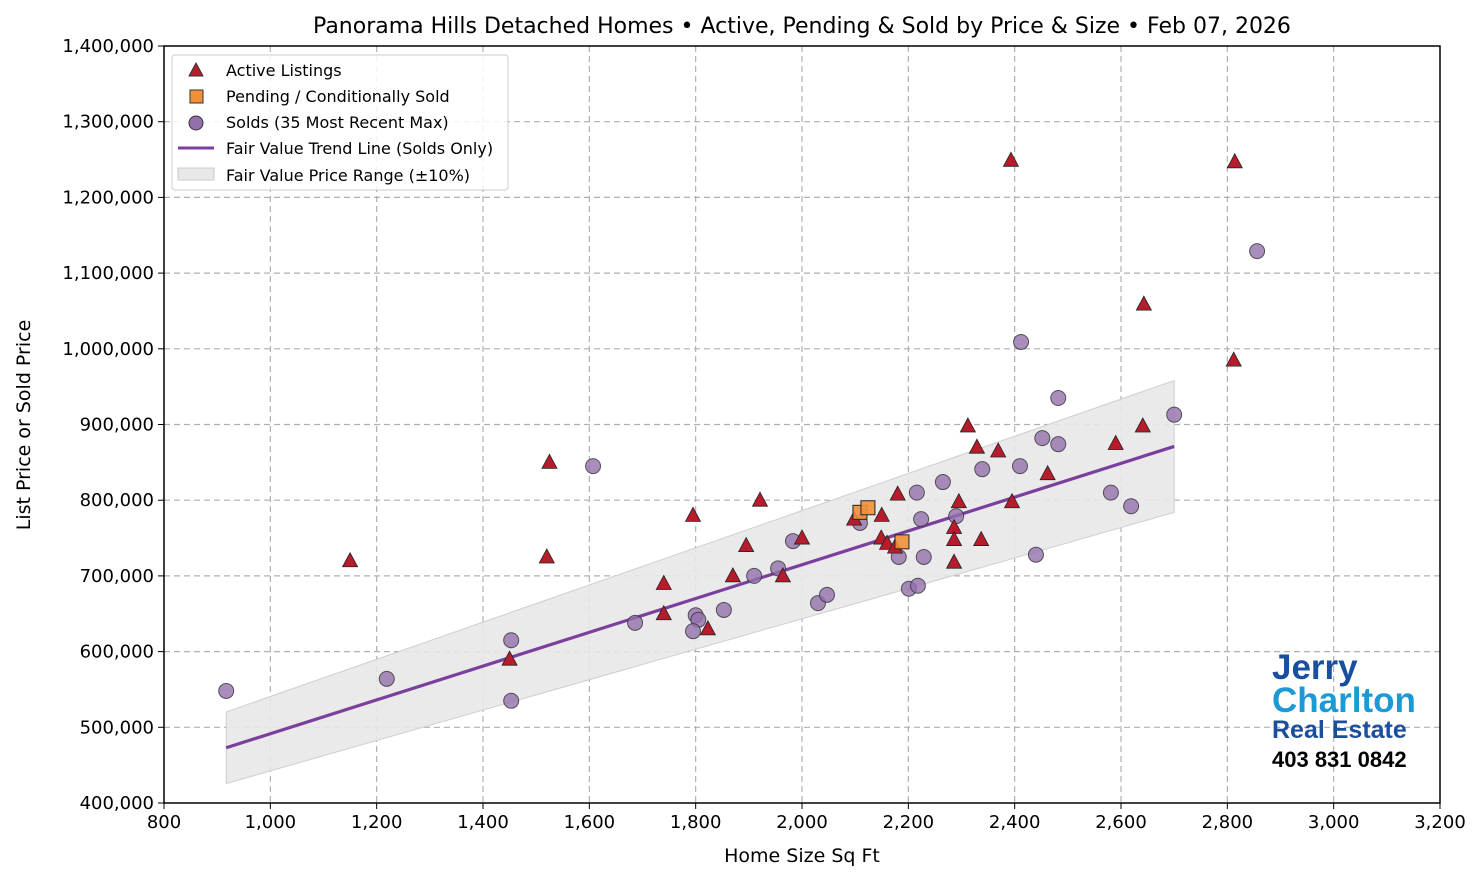 This screenshot has height=881, width=1484. I want to click on x-tick-label: 1,600, so click(590, 822).